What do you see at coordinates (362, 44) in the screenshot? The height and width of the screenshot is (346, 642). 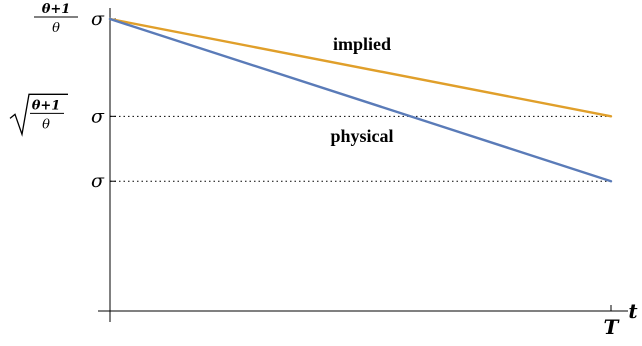 I see `series-label-implied: implied` at bounding box center [362, 44].